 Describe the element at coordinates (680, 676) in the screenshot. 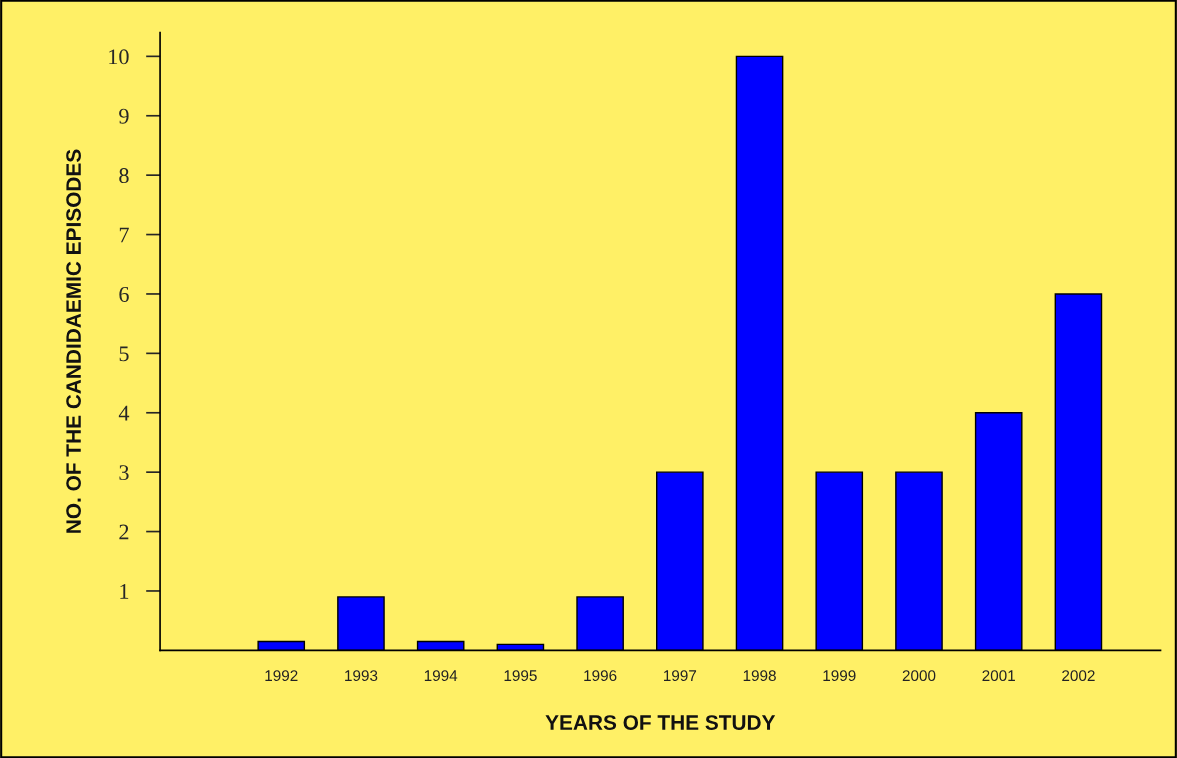

I see `x-tick-label: 1997` at that location.